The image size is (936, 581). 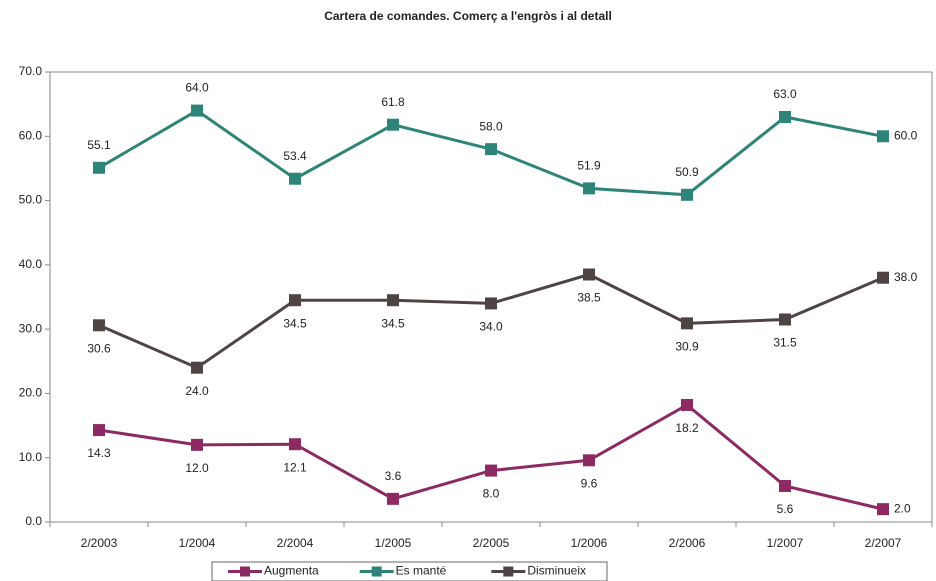 I want to click on data-label: 3.6, so click(x=393, y=476).